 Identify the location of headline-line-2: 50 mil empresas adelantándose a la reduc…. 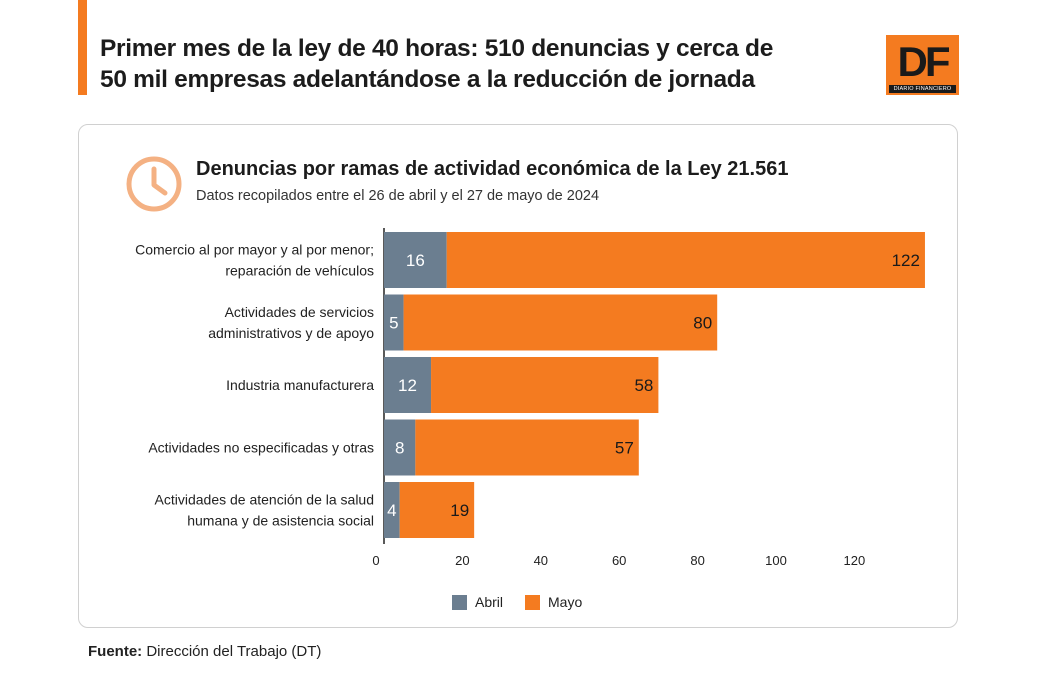
(427, 79).